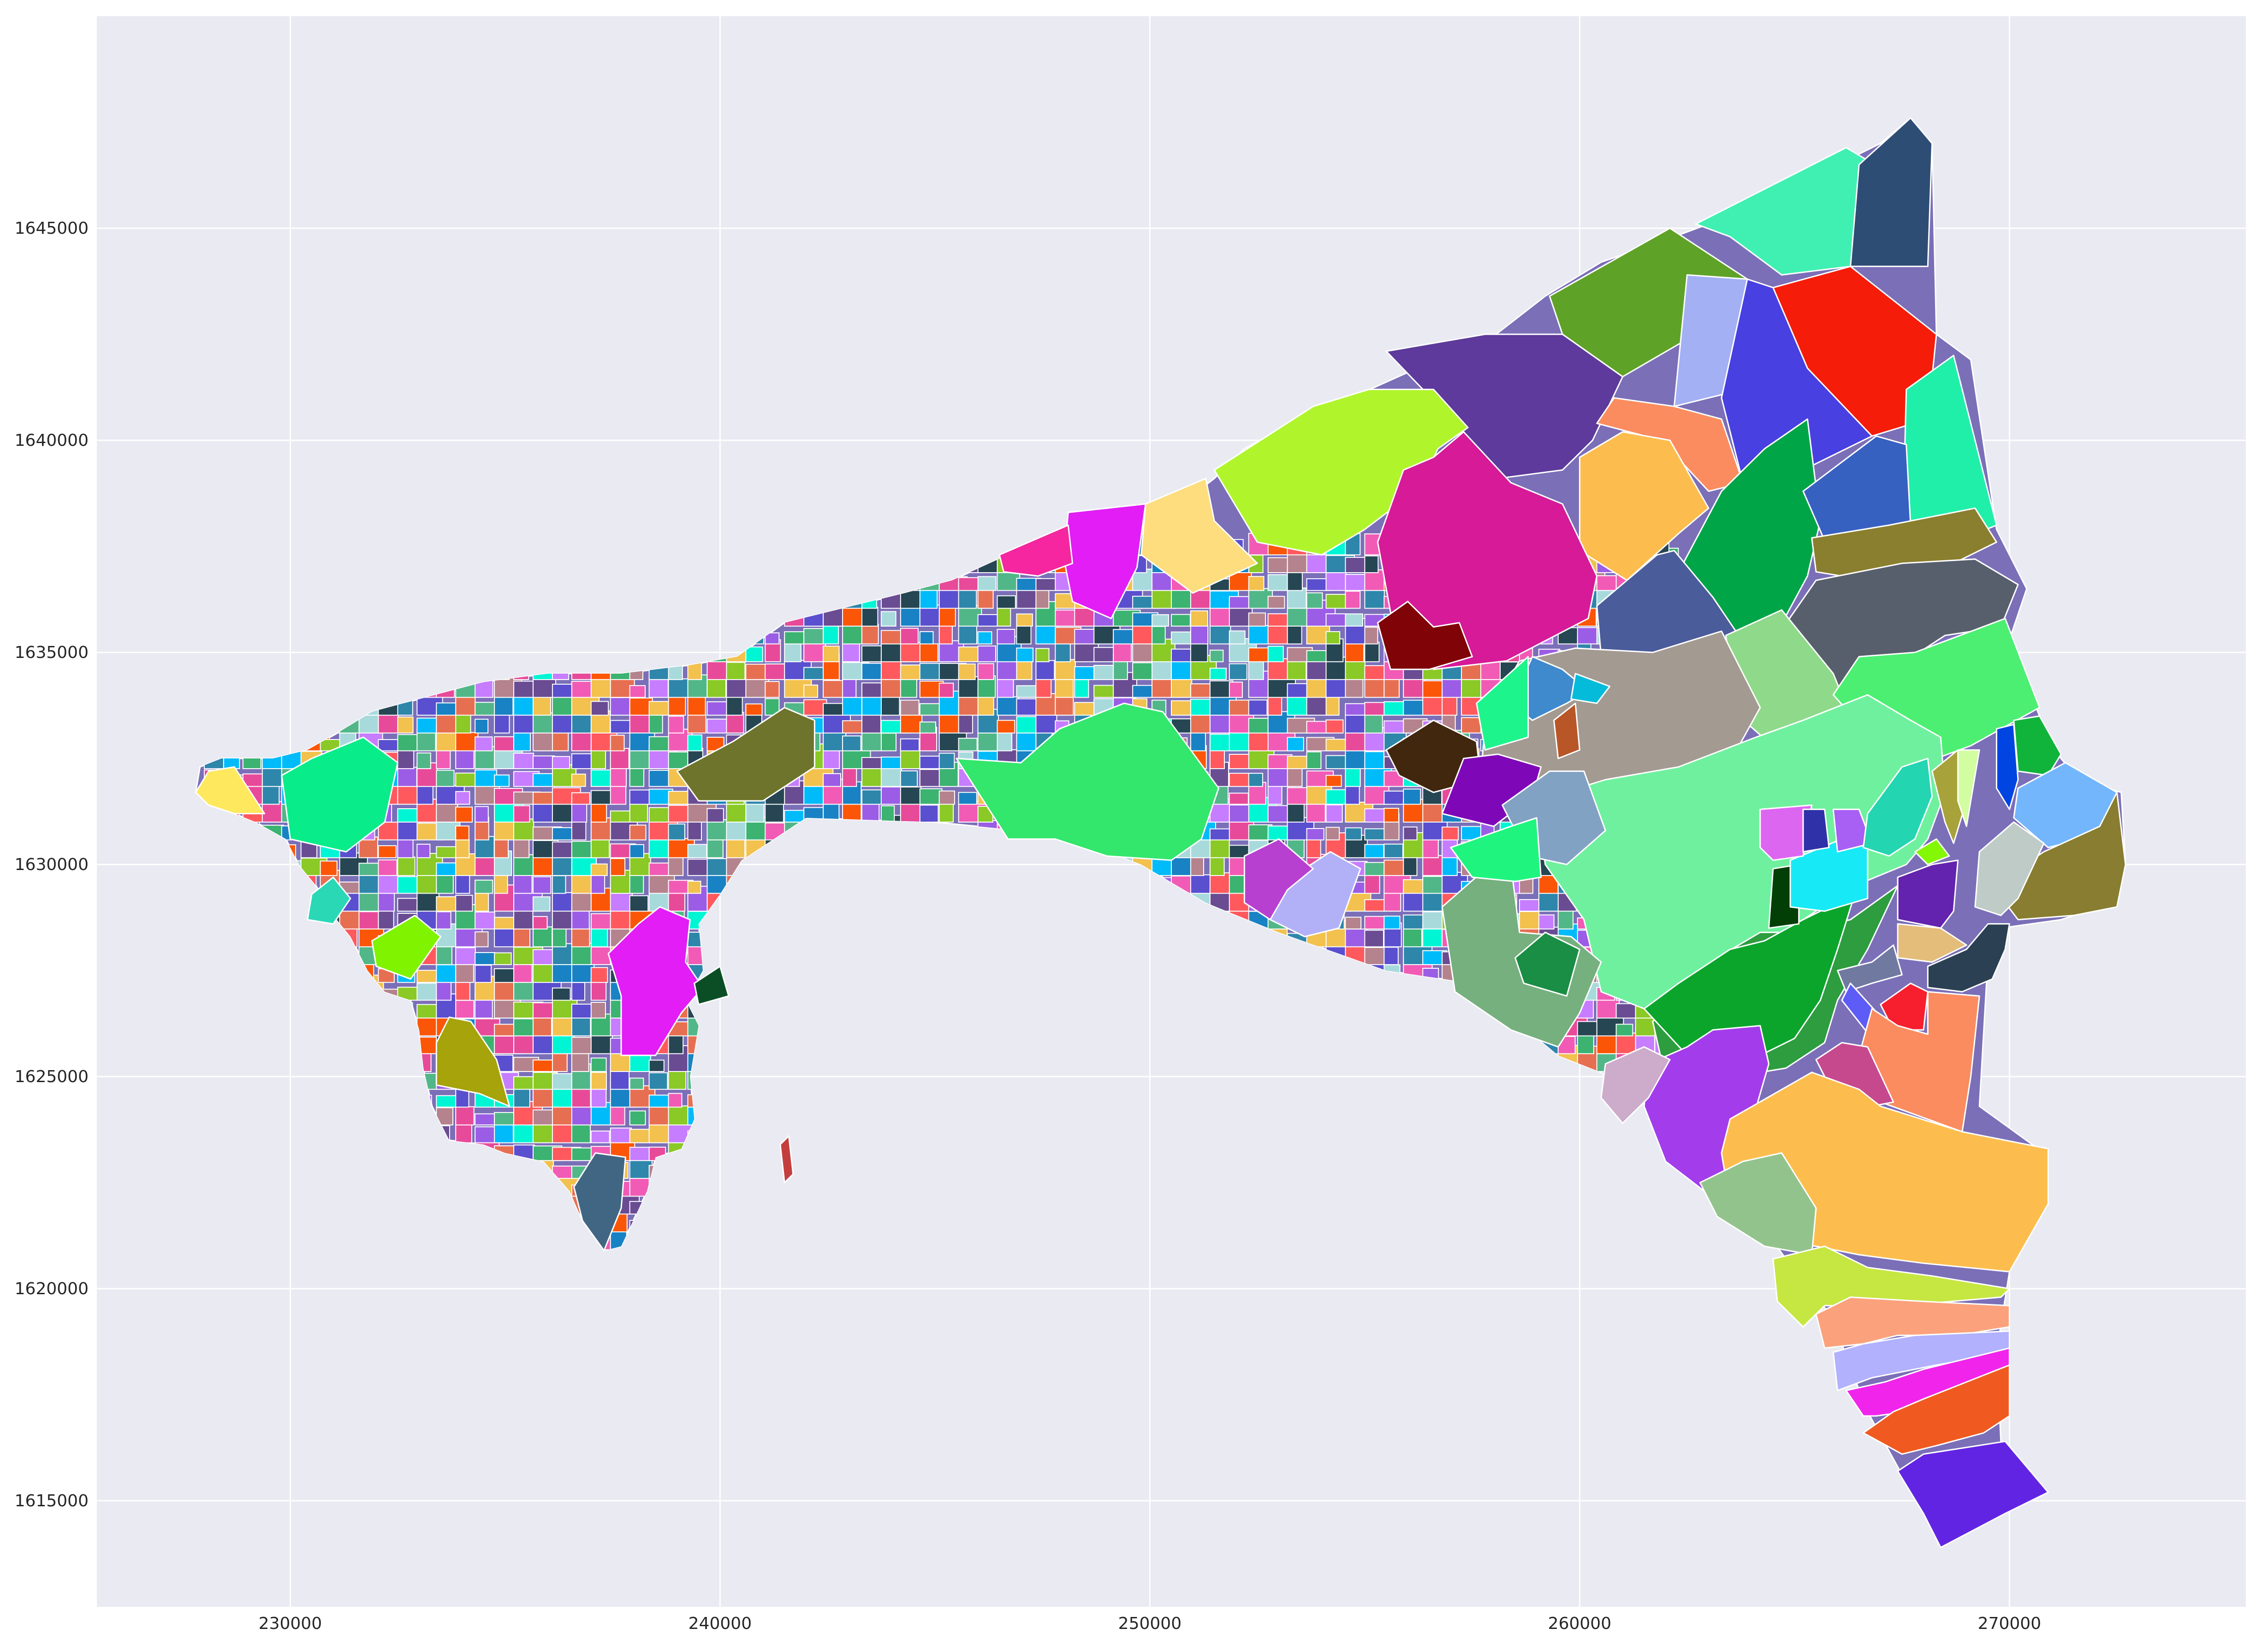 The width and height of the screenshot is (2256, 1652). I want to click on y-tick-label: 1640000, so click(52, 441).